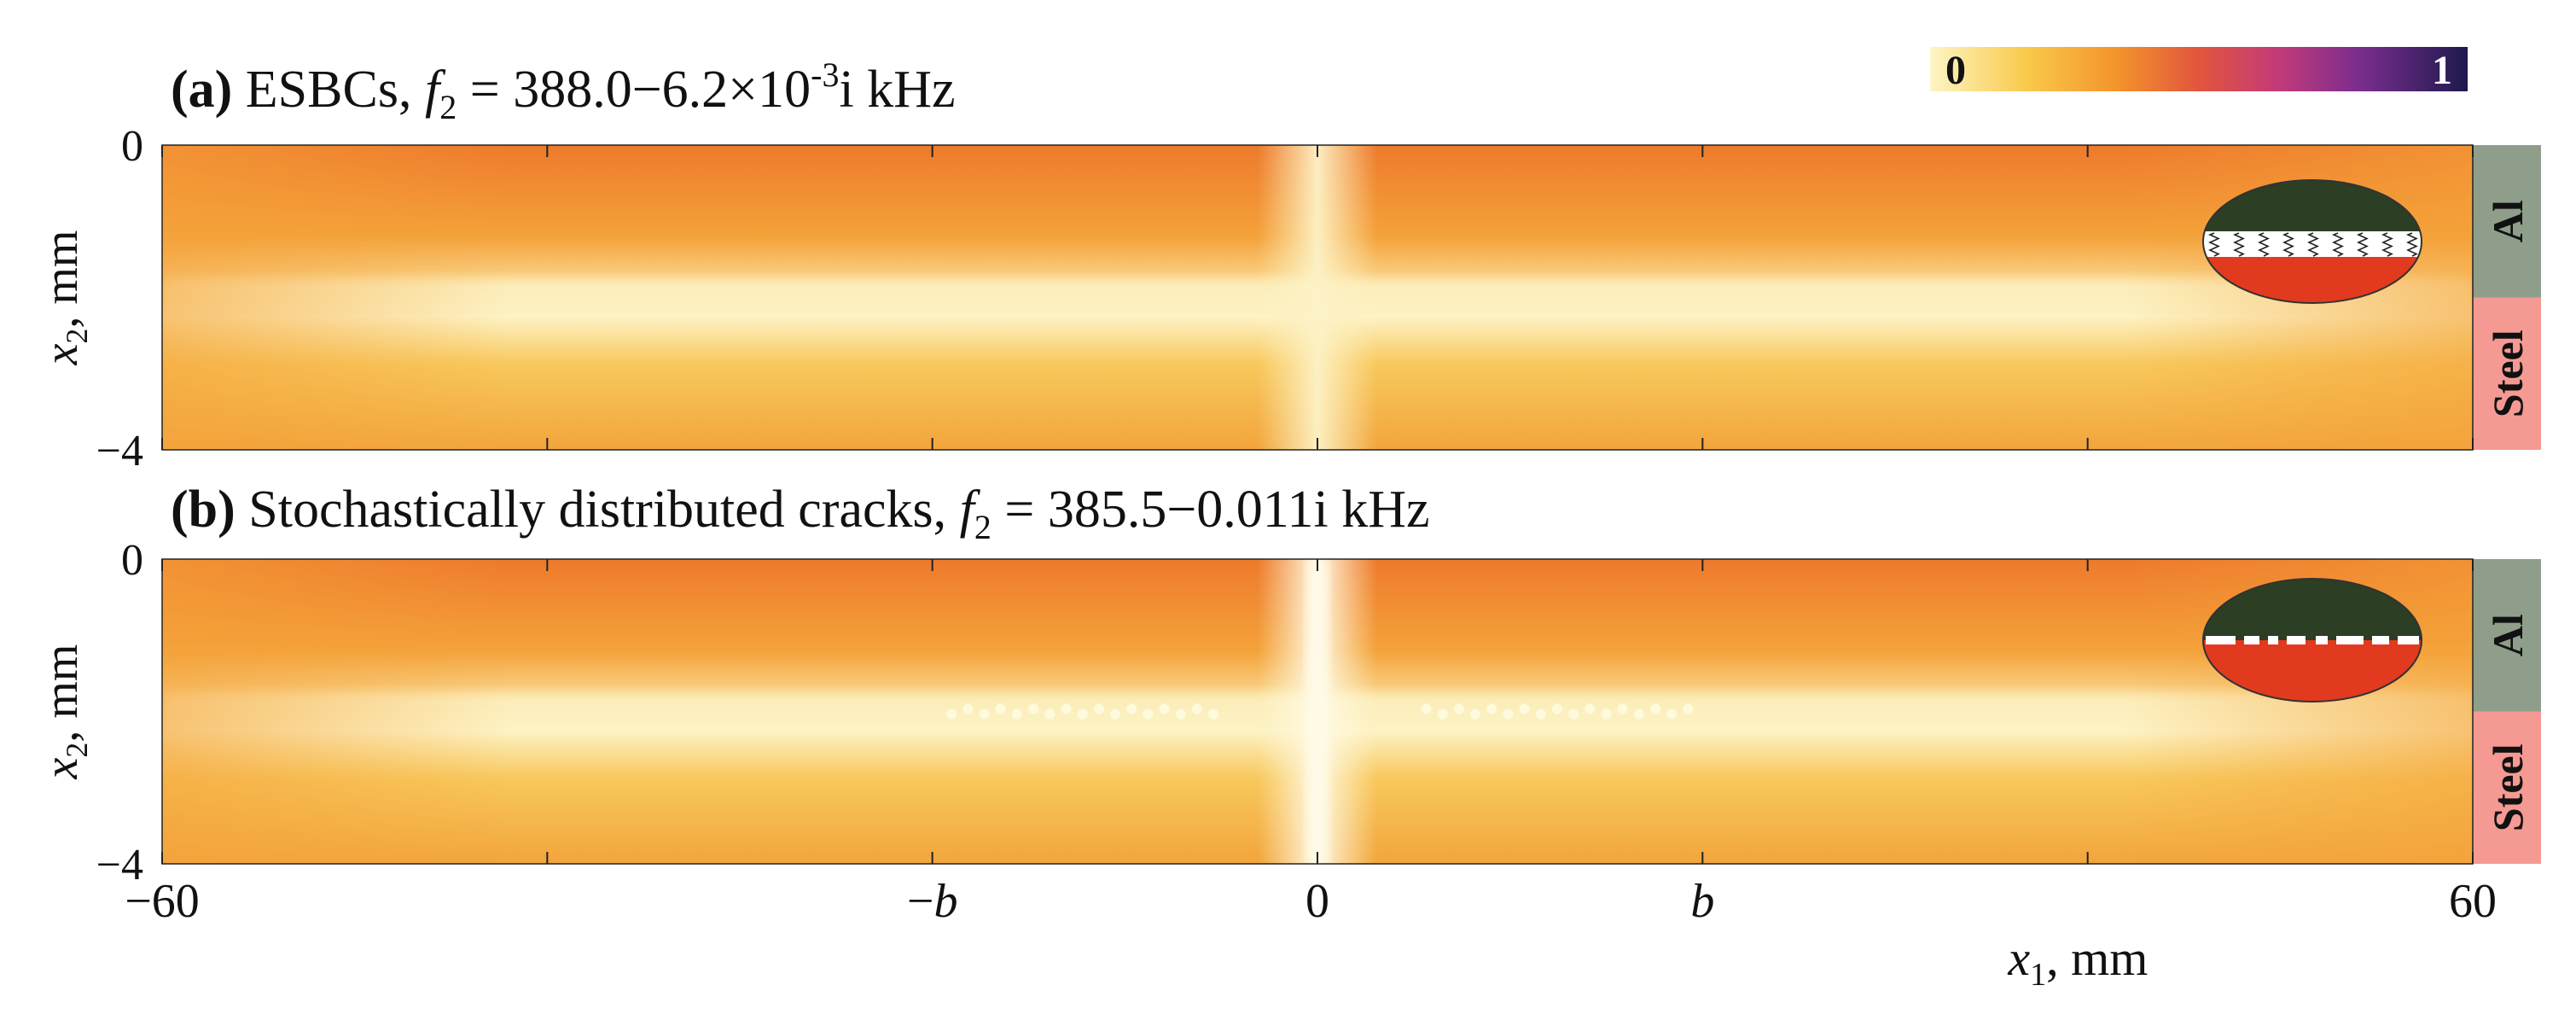 The height and width of the screenshot is (1032, 2576). What do you see at coordinates (603, 510) in the screenshot?
I see `panel-title-text: Stochastically distributed cracks,` at bounding box center [603, 510].